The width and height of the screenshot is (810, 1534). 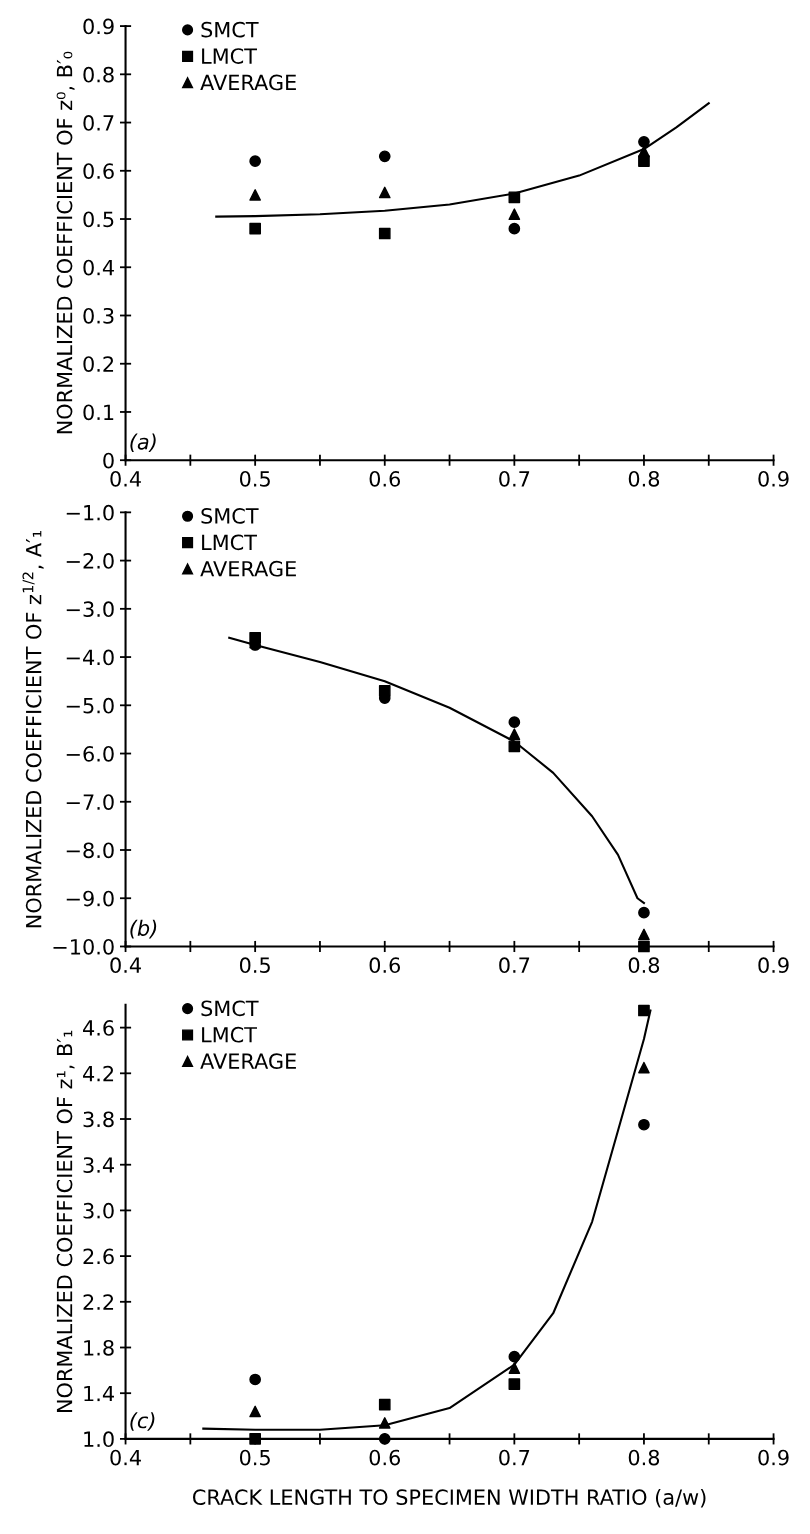 I want to click on y-tick-label: 0, so click(x=108, y=460).